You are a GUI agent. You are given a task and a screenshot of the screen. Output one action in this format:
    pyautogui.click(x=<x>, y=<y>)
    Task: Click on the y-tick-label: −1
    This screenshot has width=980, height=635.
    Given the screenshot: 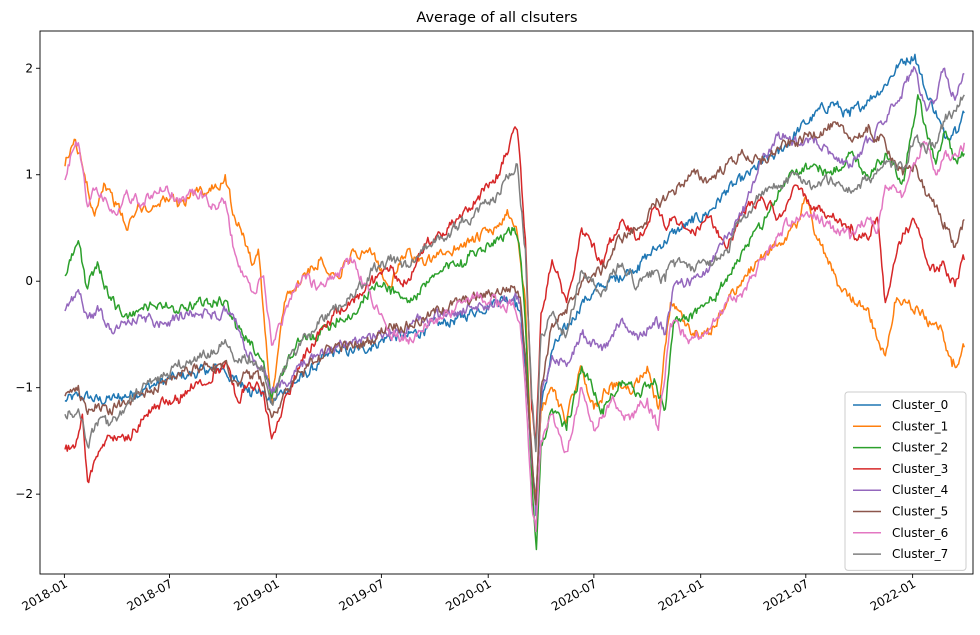 What is the action you would take?
    pyautogui.click(x=24, y=388)
    